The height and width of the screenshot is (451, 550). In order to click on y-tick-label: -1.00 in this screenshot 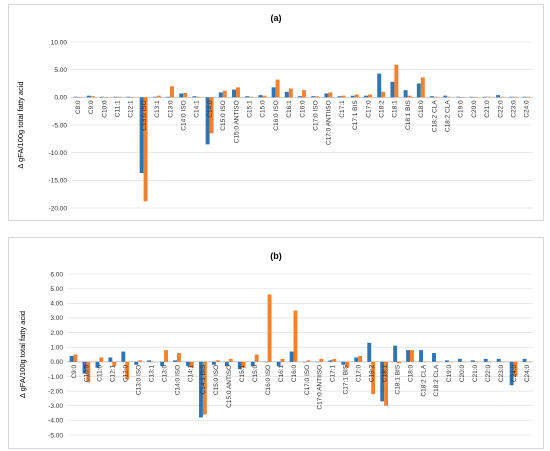, I will do `click(55, 377)`.